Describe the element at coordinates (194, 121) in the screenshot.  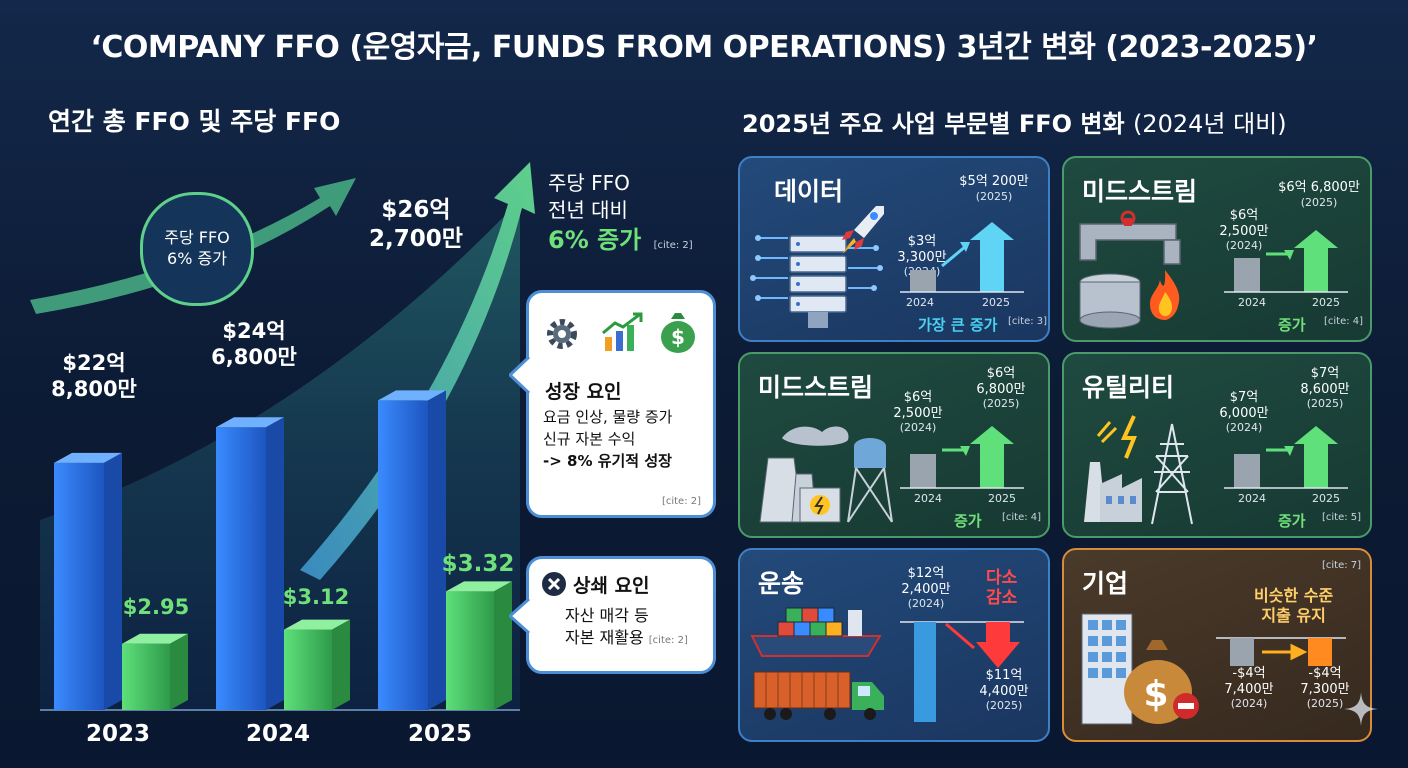
I see `left-heading: 연간 총 FFO 및 주당 FFO` at that location.